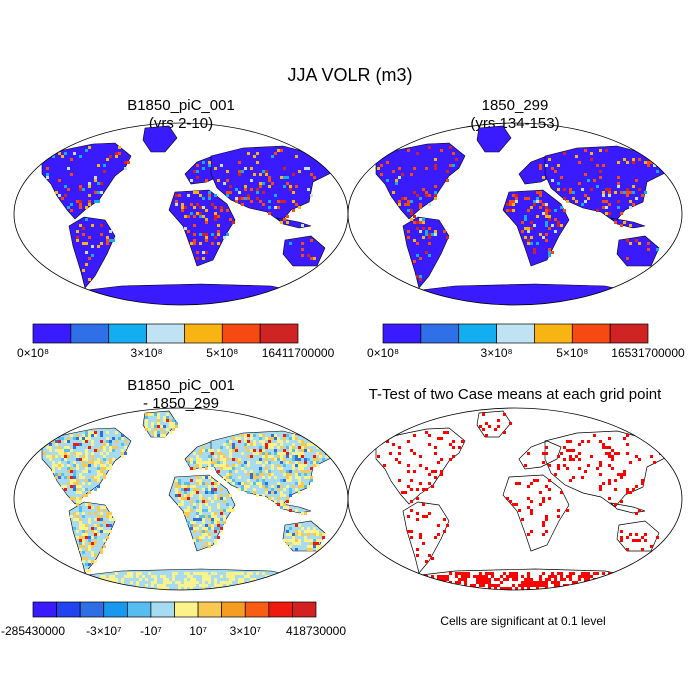 Image resolution: width=700 pixels, height=700 pixels. I want to click on land-greenland, so click(494, 139).